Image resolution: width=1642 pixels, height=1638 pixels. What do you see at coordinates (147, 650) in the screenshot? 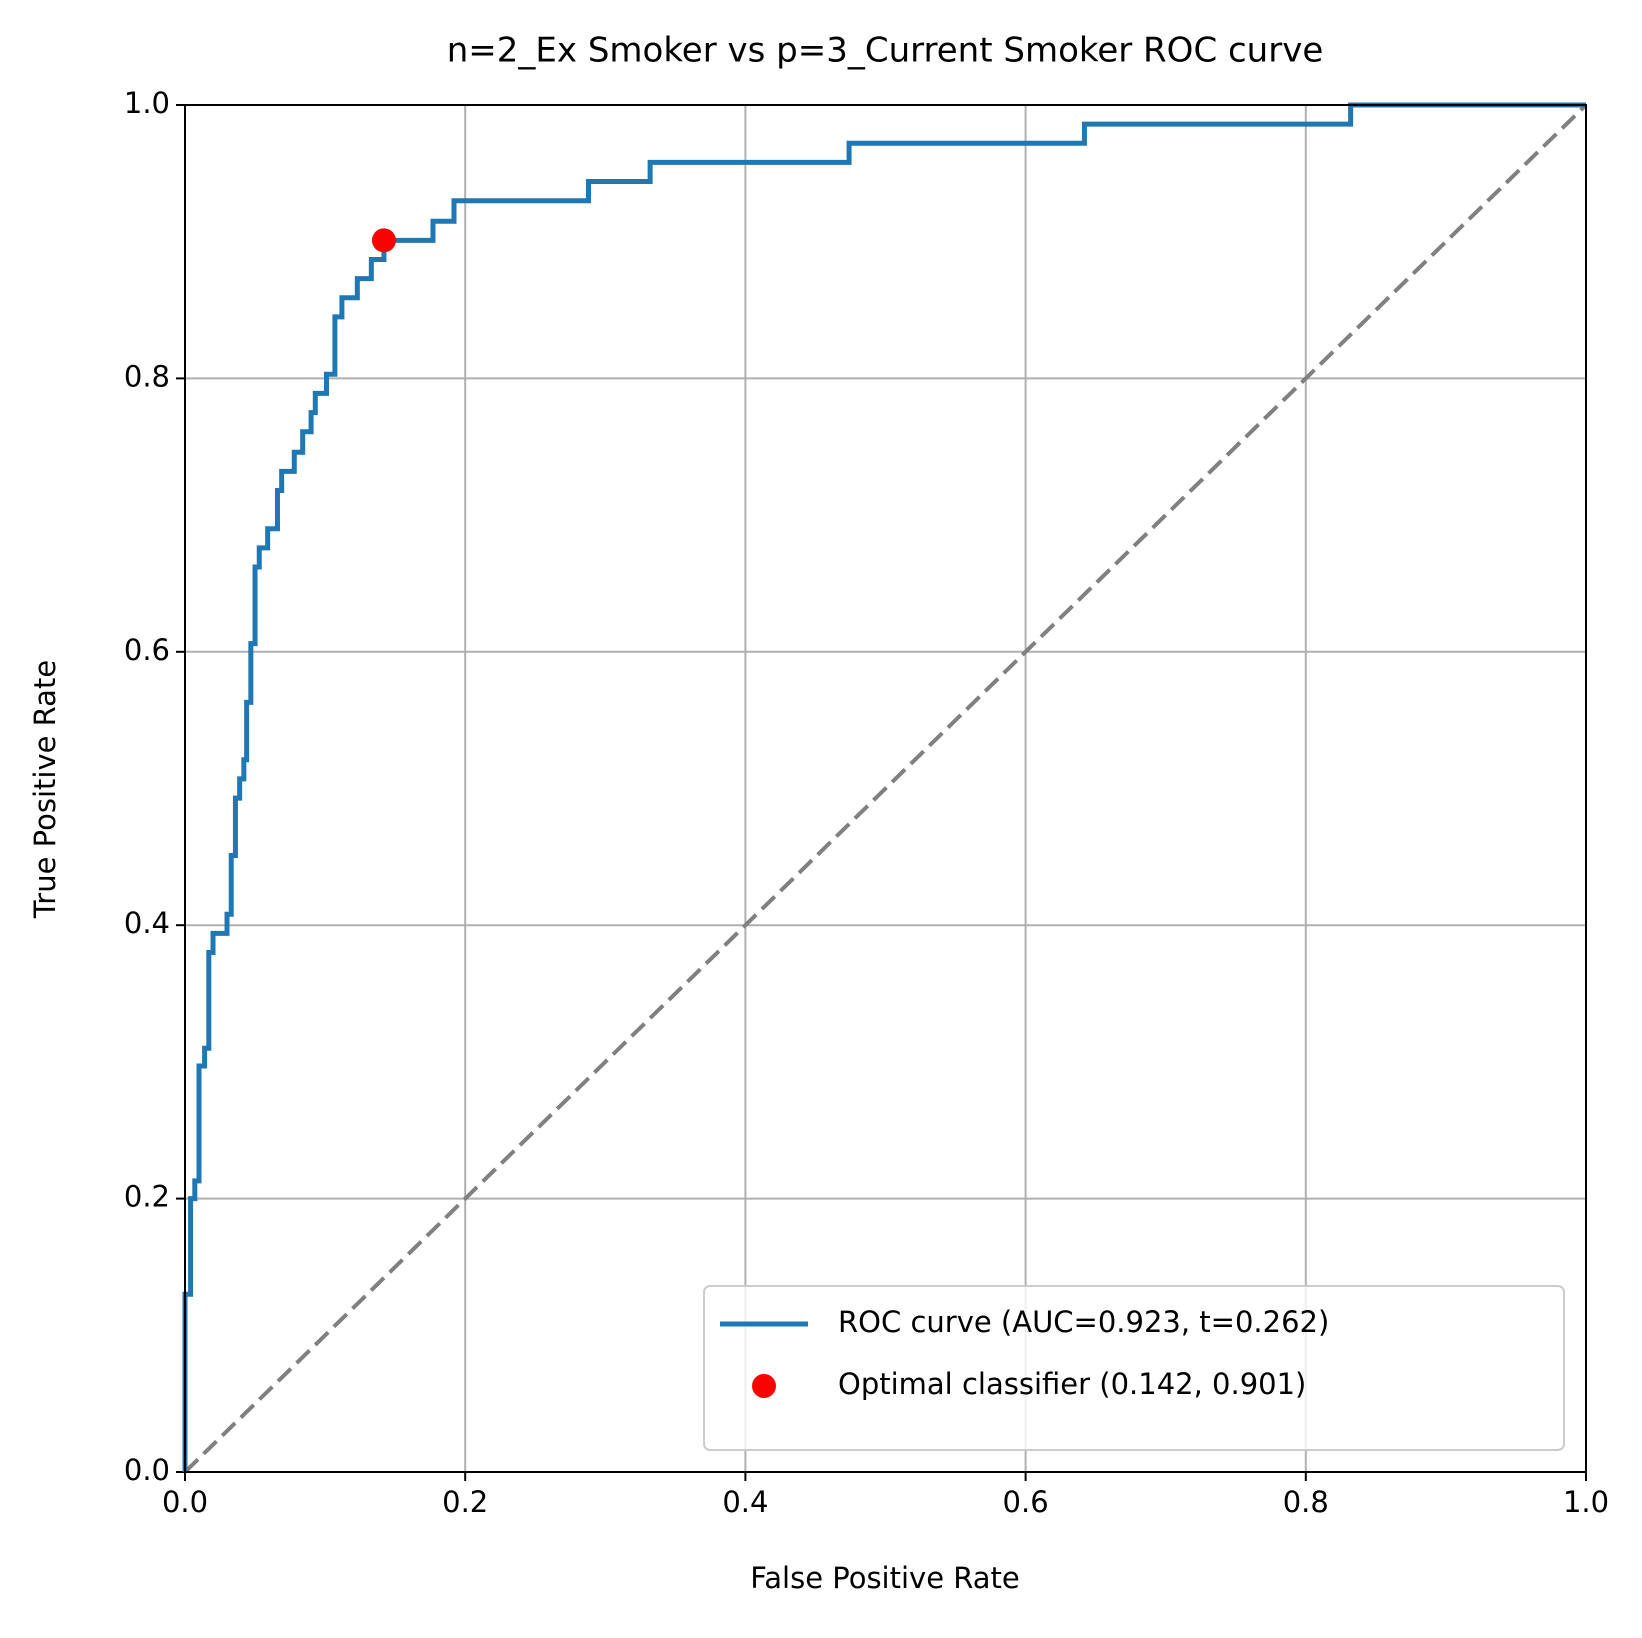
I see `y-tick-label: 0.6` at bounding box center [147, 650].